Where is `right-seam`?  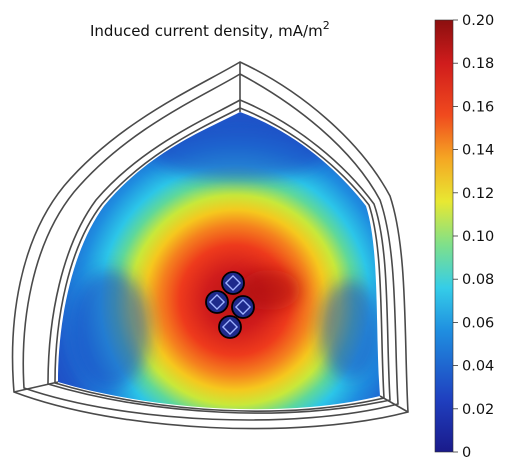 right-seam is located at coordinates (394, 404).